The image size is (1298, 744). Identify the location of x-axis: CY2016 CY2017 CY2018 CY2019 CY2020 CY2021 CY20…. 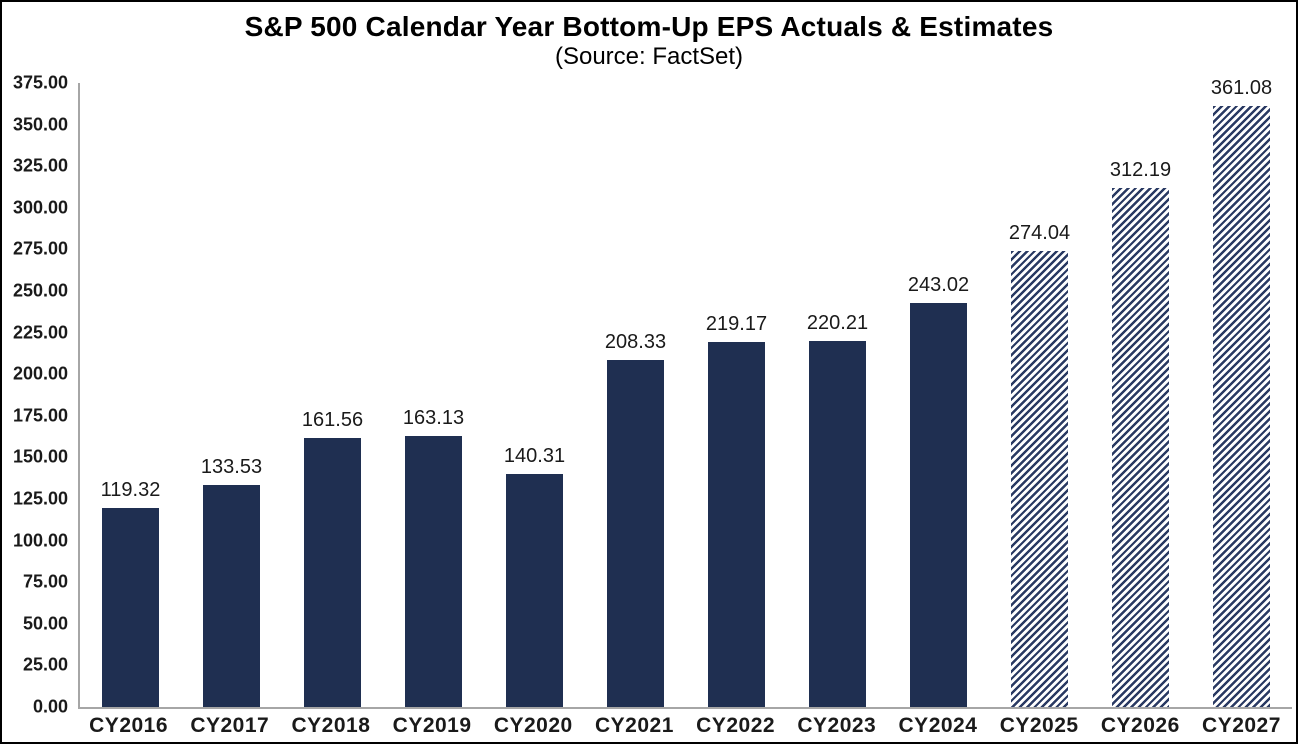
(685, 726).